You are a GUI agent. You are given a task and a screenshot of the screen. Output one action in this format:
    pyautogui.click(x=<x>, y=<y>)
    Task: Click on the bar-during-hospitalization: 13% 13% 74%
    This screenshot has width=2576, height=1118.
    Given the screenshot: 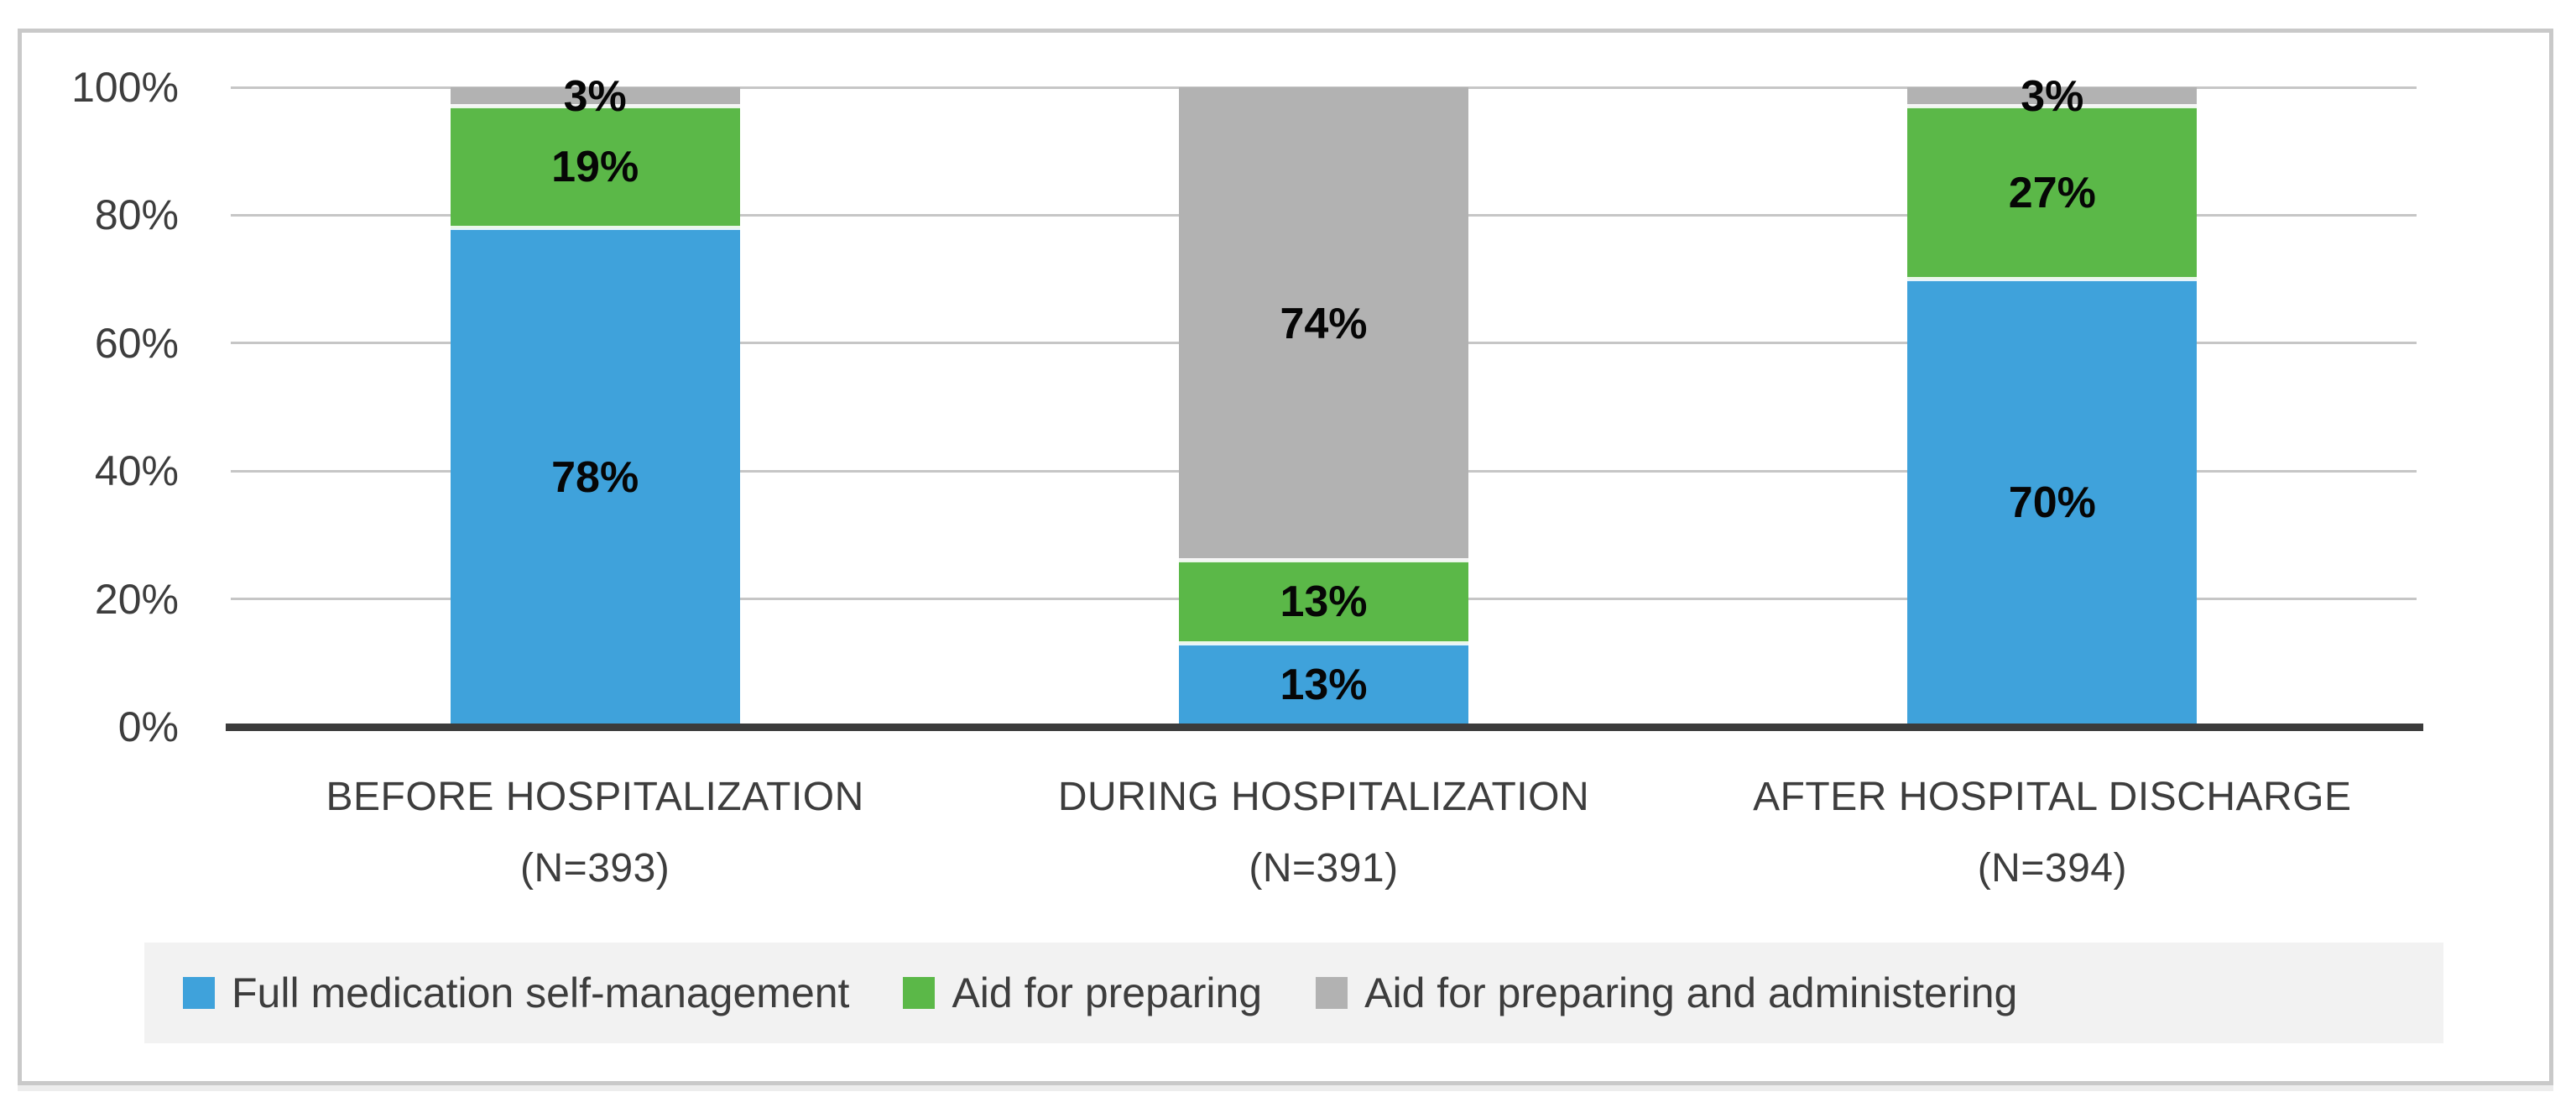 What is the action you would take?
    pyautogui.click(x=1323, y=407)
    